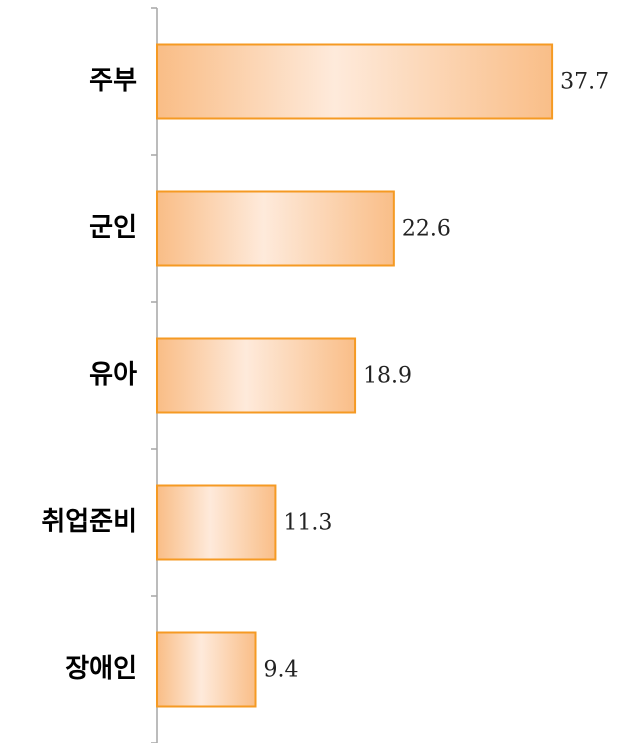 This screenshot has height=743, width=619. What do you see at coordinates (387, 376) in the screenshot?
I see `data-label: 18.9` at bounding box center [387, 376].